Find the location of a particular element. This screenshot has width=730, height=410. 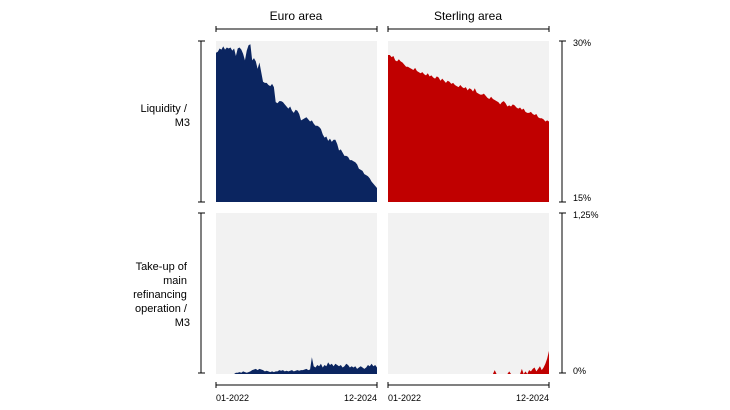

area-series-take-up-euro-area is located at coordinates (296, 365).